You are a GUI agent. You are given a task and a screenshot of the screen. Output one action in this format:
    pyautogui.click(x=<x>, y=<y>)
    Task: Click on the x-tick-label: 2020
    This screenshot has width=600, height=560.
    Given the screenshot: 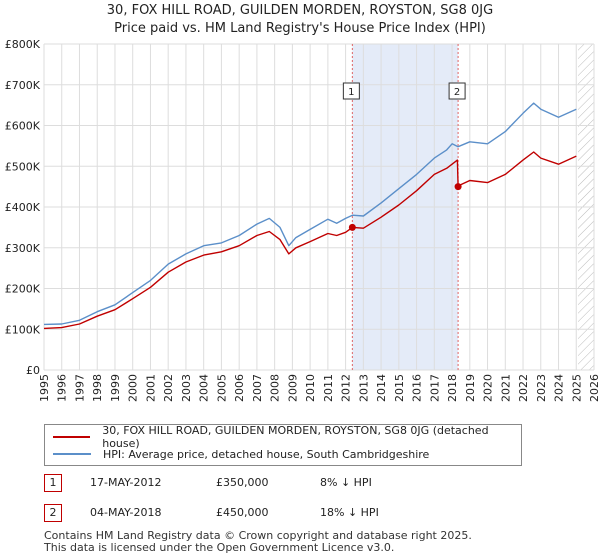 What is the action you would take?
    pyautogui.click(x=488, y=388)
    